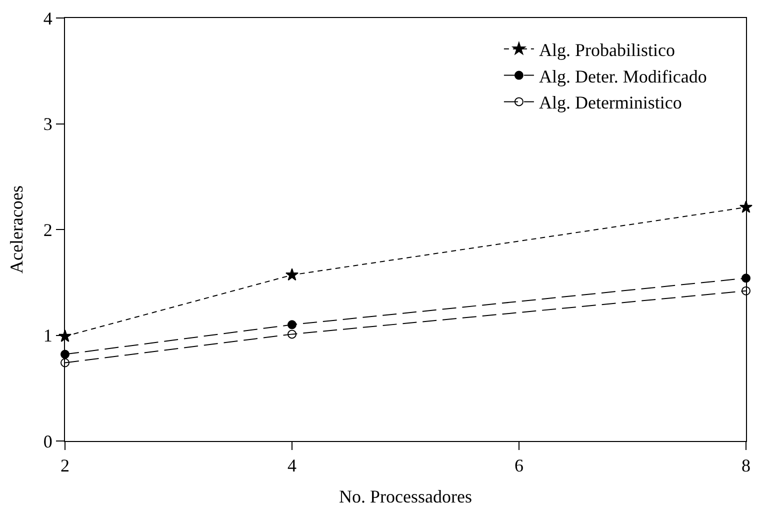  Describe the element at coordinates (16, 230) in the screenshot. I see `y-axis-title: Aceleracoes` at that location.